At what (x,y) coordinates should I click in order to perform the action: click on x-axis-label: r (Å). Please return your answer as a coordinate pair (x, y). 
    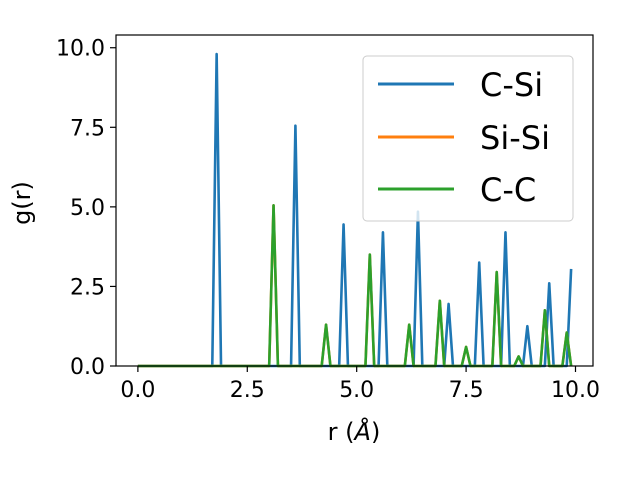
    Looking at the image, I should click on (354, 431).